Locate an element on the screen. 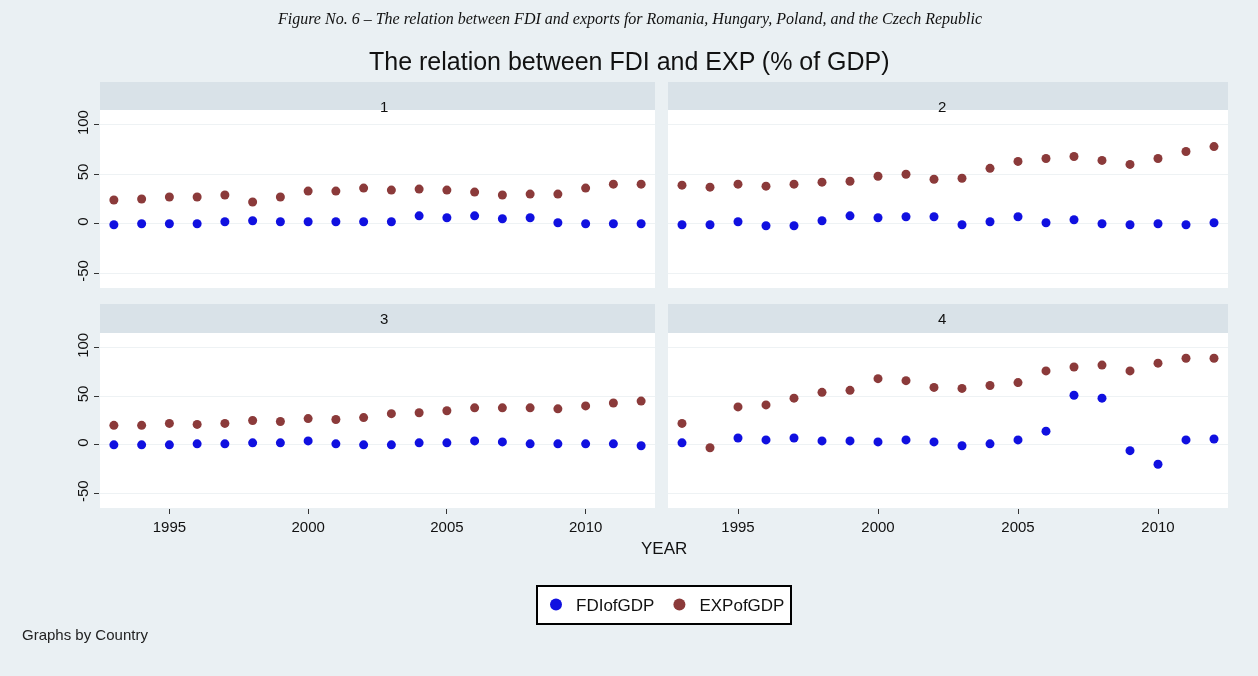 The height and width of the screenshot is (676, 1258). y-tick-label: -50 is located at coordinates (82, 271).